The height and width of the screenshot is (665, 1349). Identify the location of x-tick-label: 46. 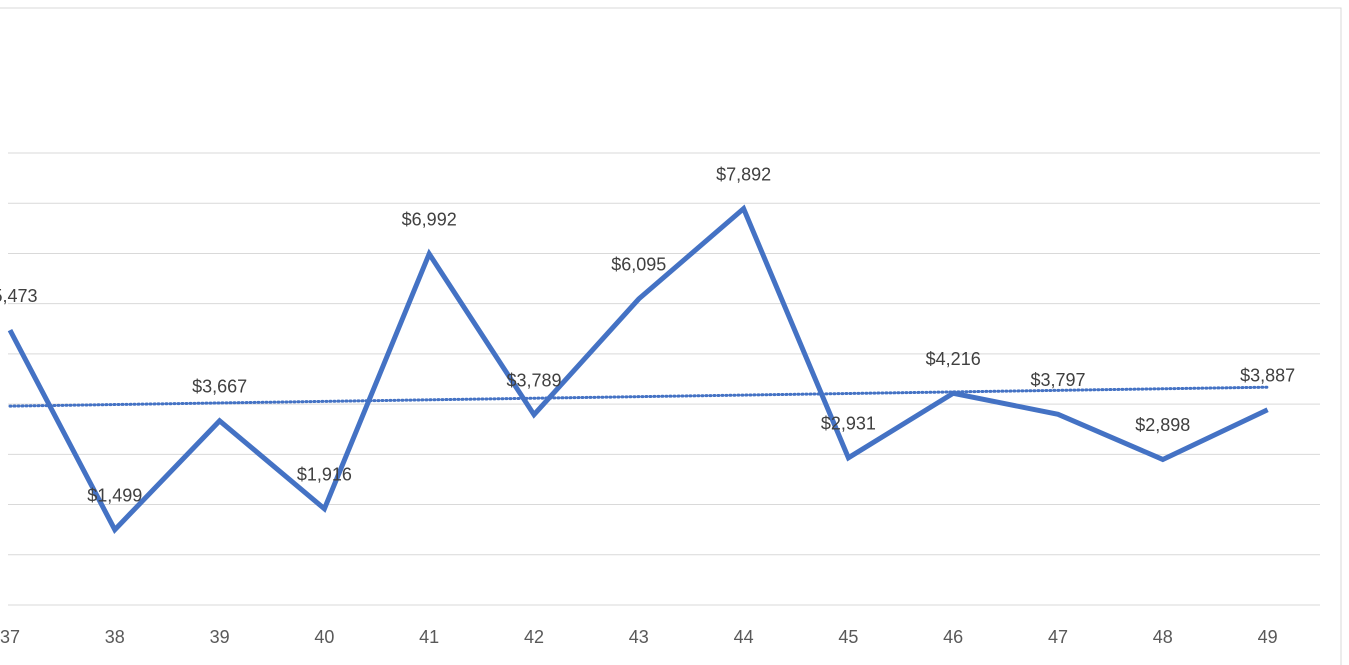
(953, 637).